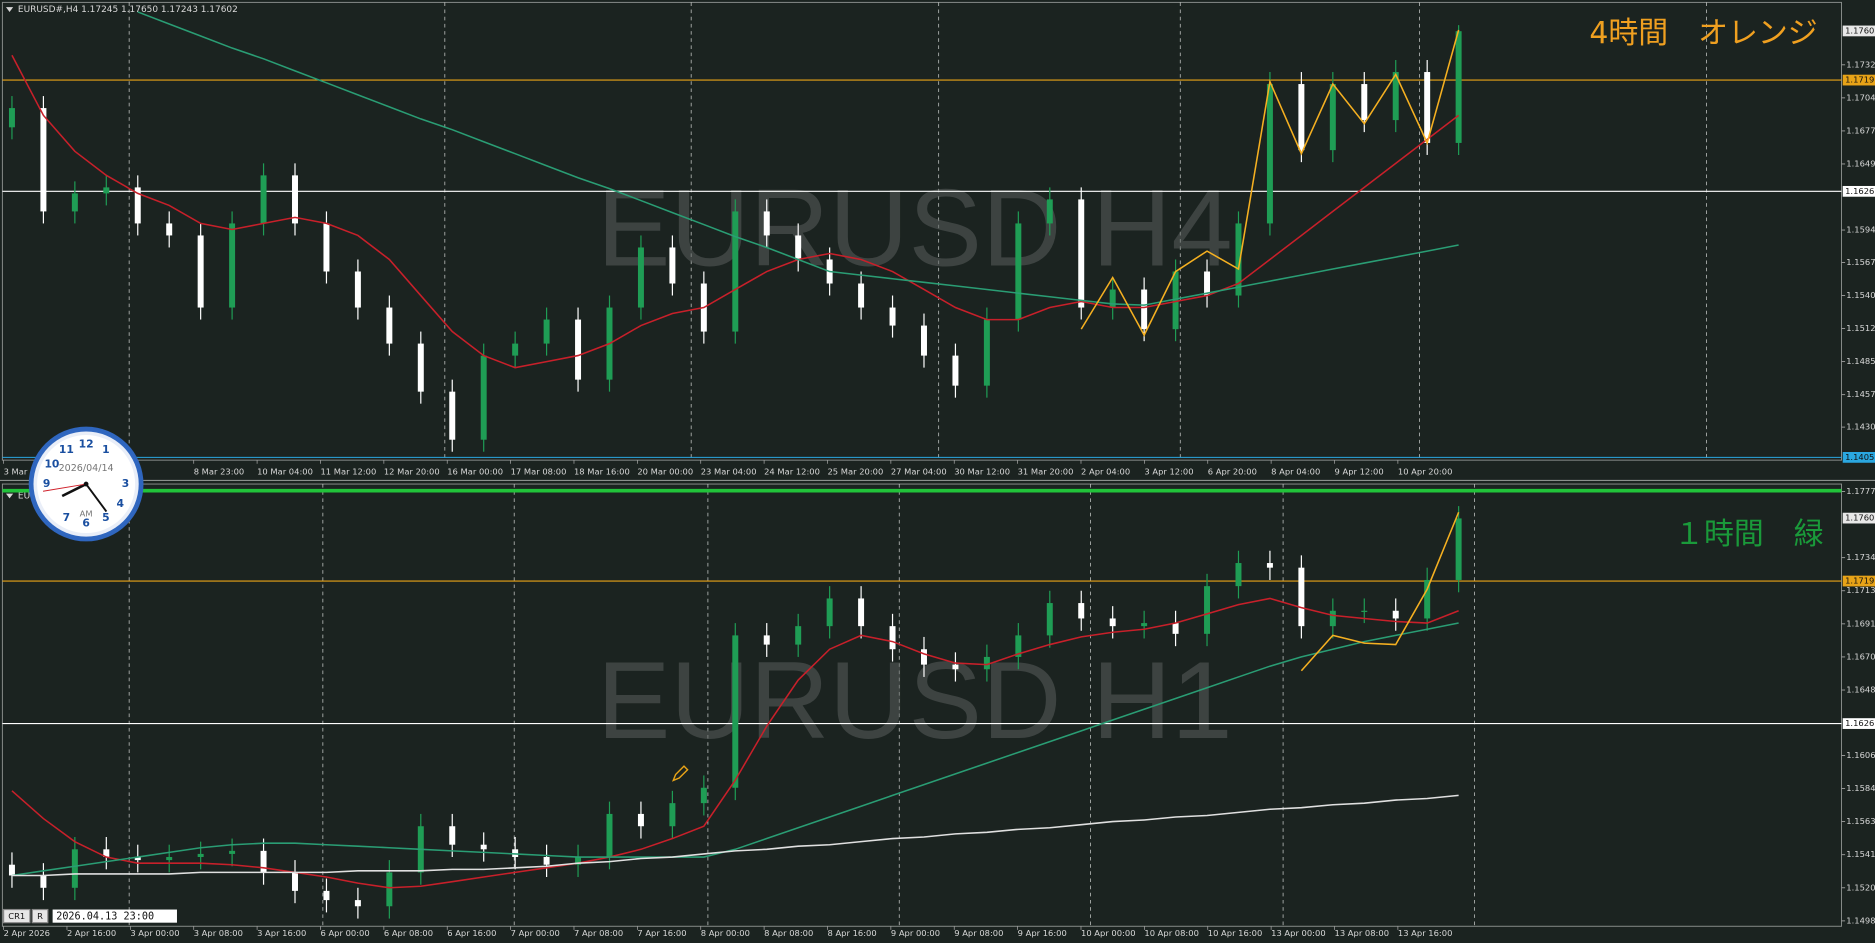 This screenshot has height=943, width=1875. Describe the element at coordinates (978, 933) in the screenshot. I see `x-tick-label: 9 Apr 08:00` at that location.